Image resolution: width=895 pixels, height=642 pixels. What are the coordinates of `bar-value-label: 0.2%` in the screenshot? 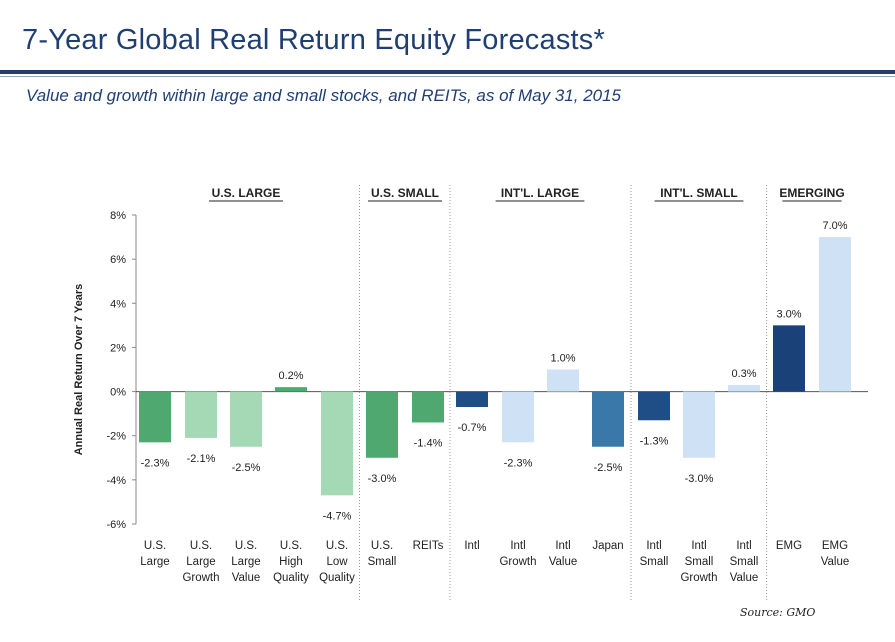 It's located at (290, 376).